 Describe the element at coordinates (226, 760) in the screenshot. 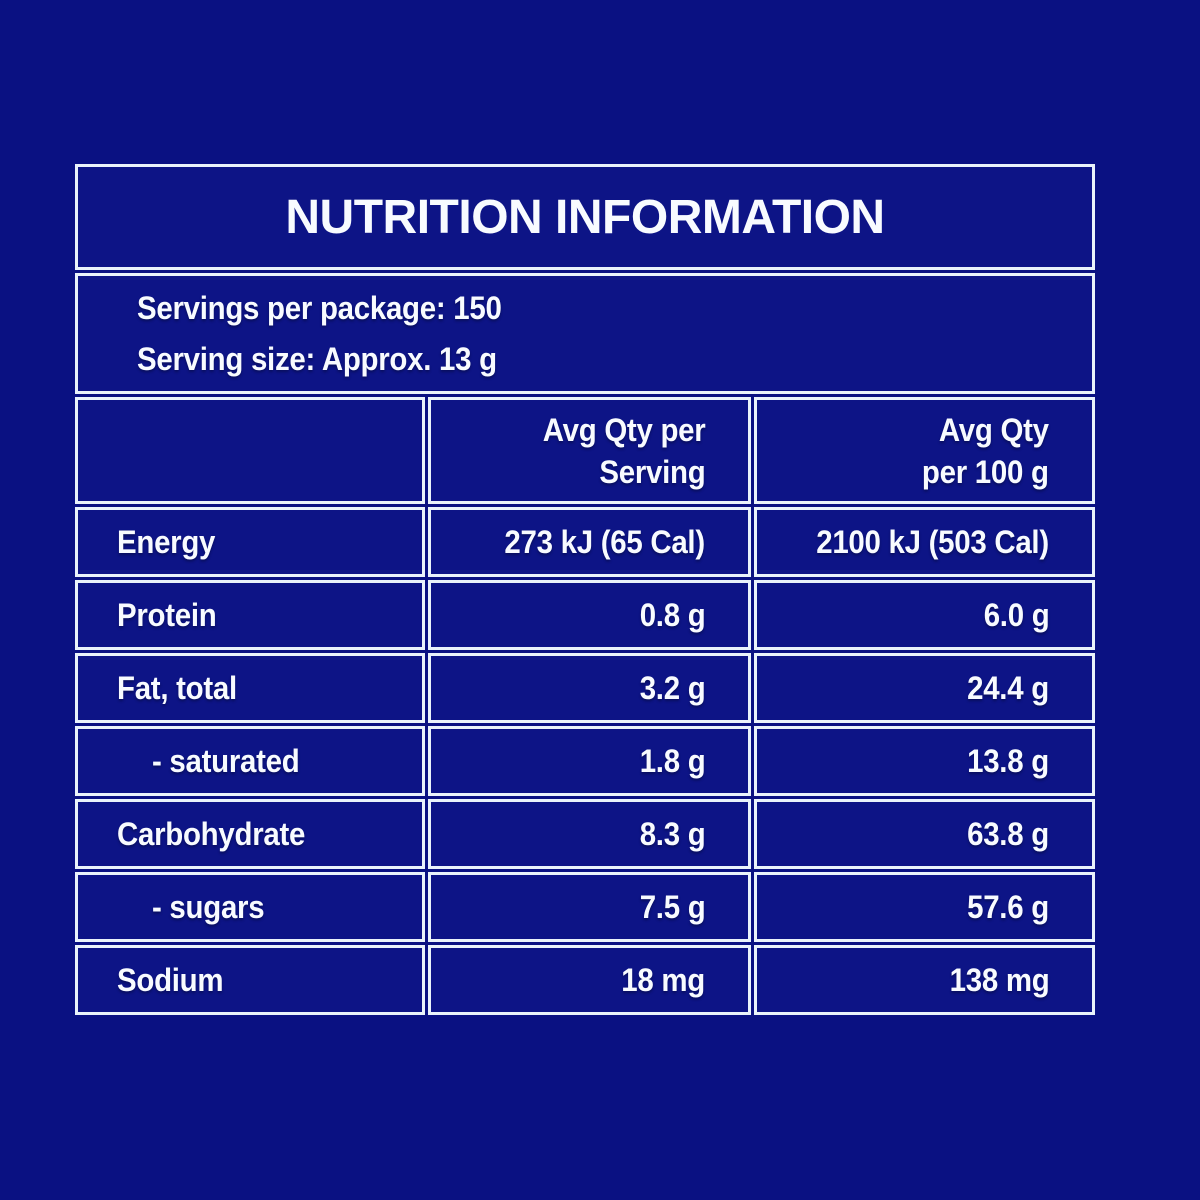

I see `nutrient-label: - saturated` at that location.